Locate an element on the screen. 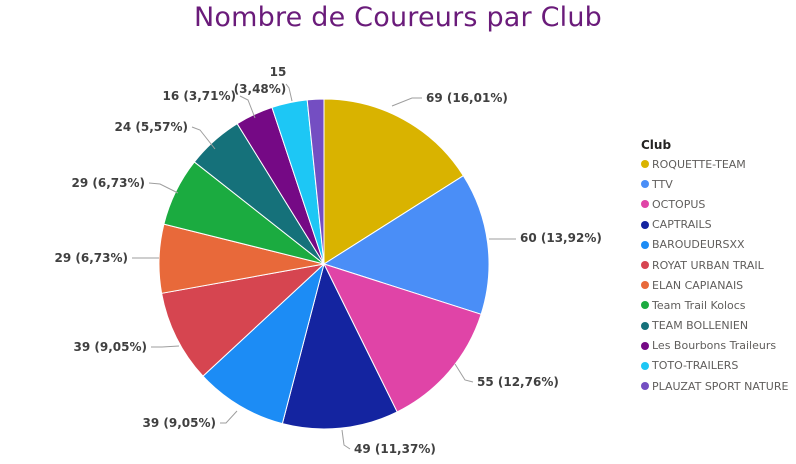  legend-item-ttv: TTV is located at coordinates (714, 184).